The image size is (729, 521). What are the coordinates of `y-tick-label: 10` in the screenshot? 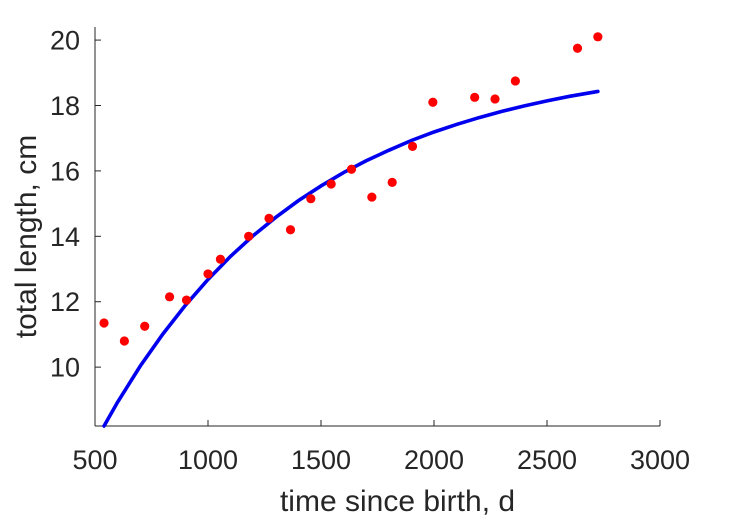 It's located at (65, 368).